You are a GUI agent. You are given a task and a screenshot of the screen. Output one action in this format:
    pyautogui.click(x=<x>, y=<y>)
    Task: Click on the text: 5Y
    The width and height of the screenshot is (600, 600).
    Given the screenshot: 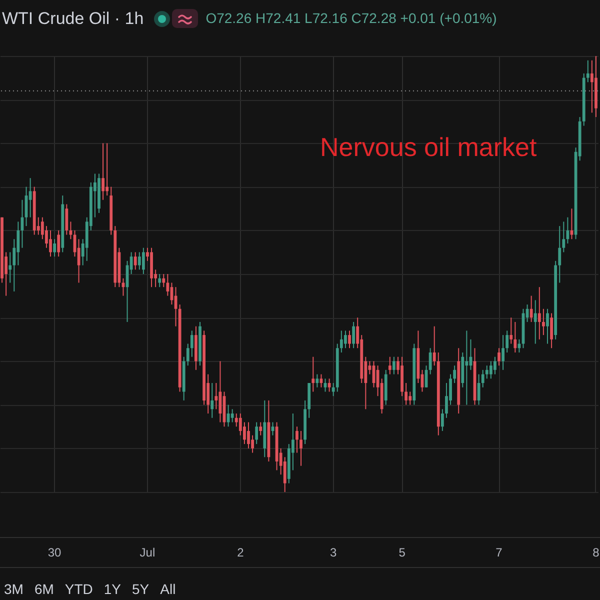 What is the action you would take?
    pyautogui.click(x=141, y=589)
    